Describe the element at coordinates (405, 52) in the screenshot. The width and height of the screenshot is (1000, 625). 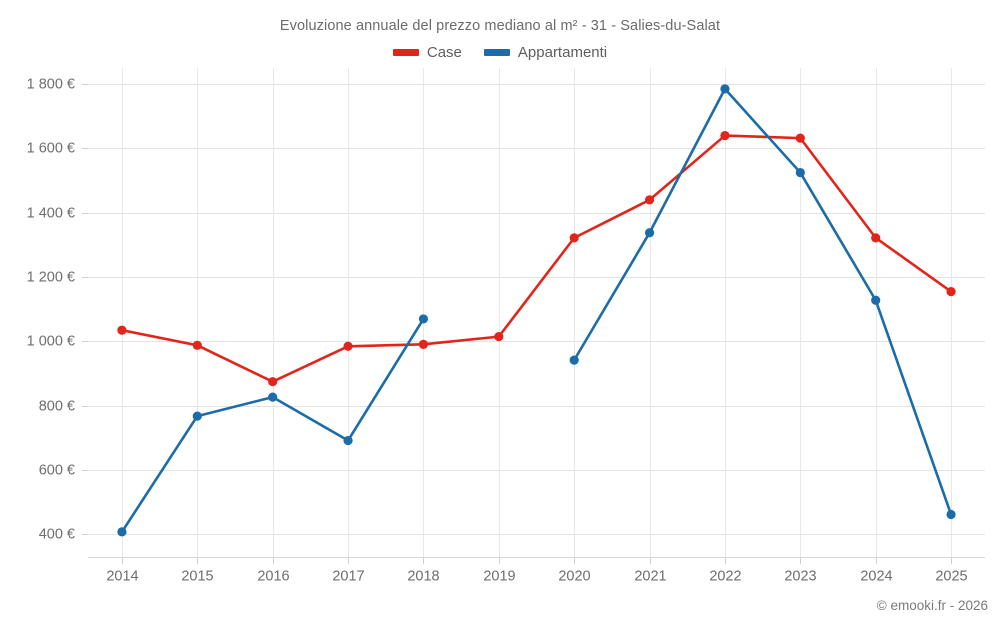
I see `legend-swatch-case` at that location.